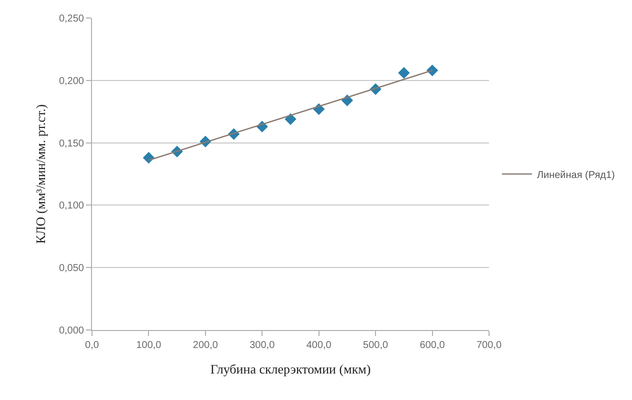 Image resolution: width=632 pixels, height=400 pixels. What do you see at coordinates (376, 345) in the screenshot?
I see `x-tick-label: 500,0` at bounding box center [376, 345].